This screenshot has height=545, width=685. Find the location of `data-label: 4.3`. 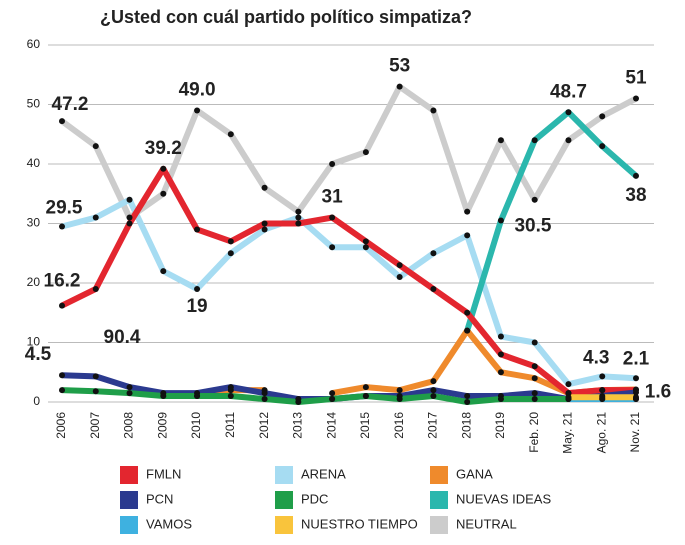

data-label: 4.3 is located at coordinates (596, 357).